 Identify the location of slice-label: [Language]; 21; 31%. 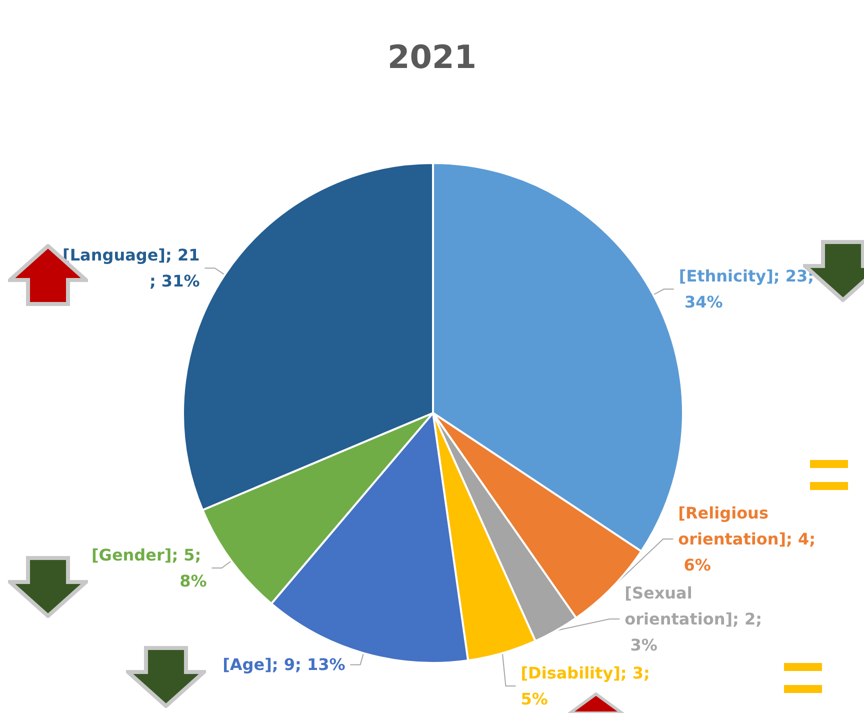
(131, 268).